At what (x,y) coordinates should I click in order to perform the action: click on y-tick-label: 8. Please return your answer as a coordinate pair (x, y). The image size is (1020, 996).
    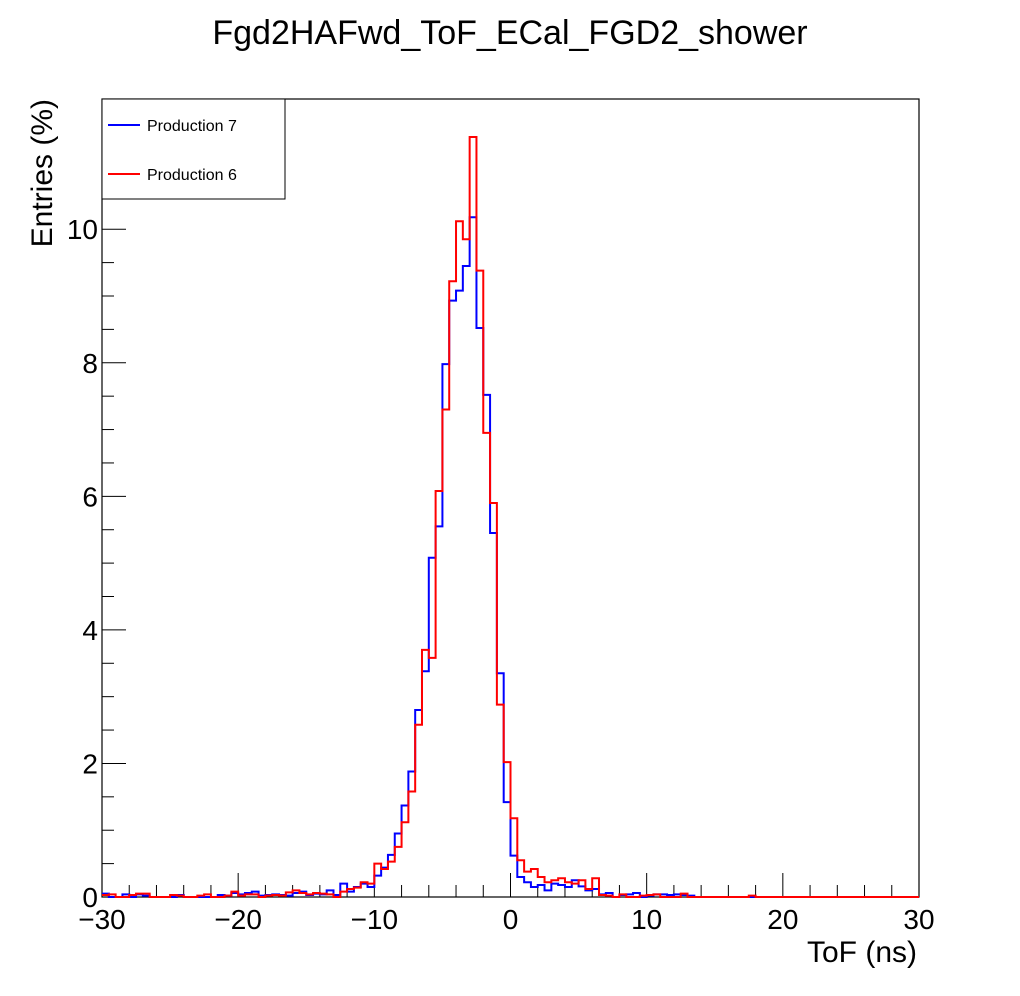
    Looking at the image, I should click on (90, 363).